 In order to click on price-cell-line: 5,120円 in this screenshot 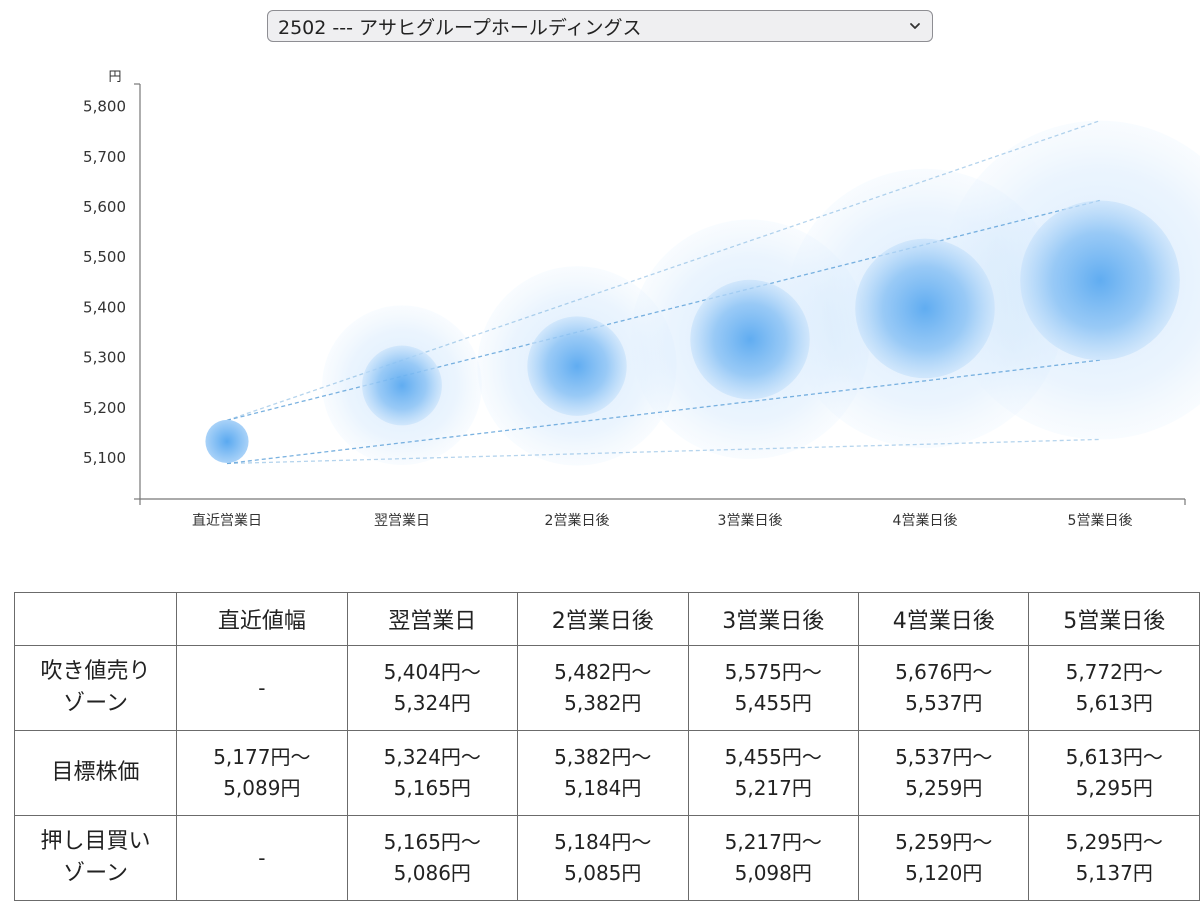, I will do `click(944, 873)`.